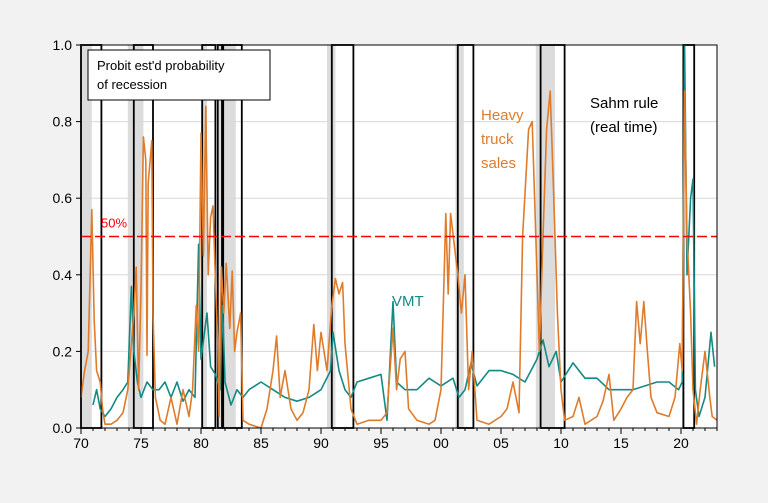 The width and height of the screenshot is (768, 503). What do you see at coordinates (114, 223) in the screenshot?
I see `threshold-label: 50%` at bounding box center [114, 223].